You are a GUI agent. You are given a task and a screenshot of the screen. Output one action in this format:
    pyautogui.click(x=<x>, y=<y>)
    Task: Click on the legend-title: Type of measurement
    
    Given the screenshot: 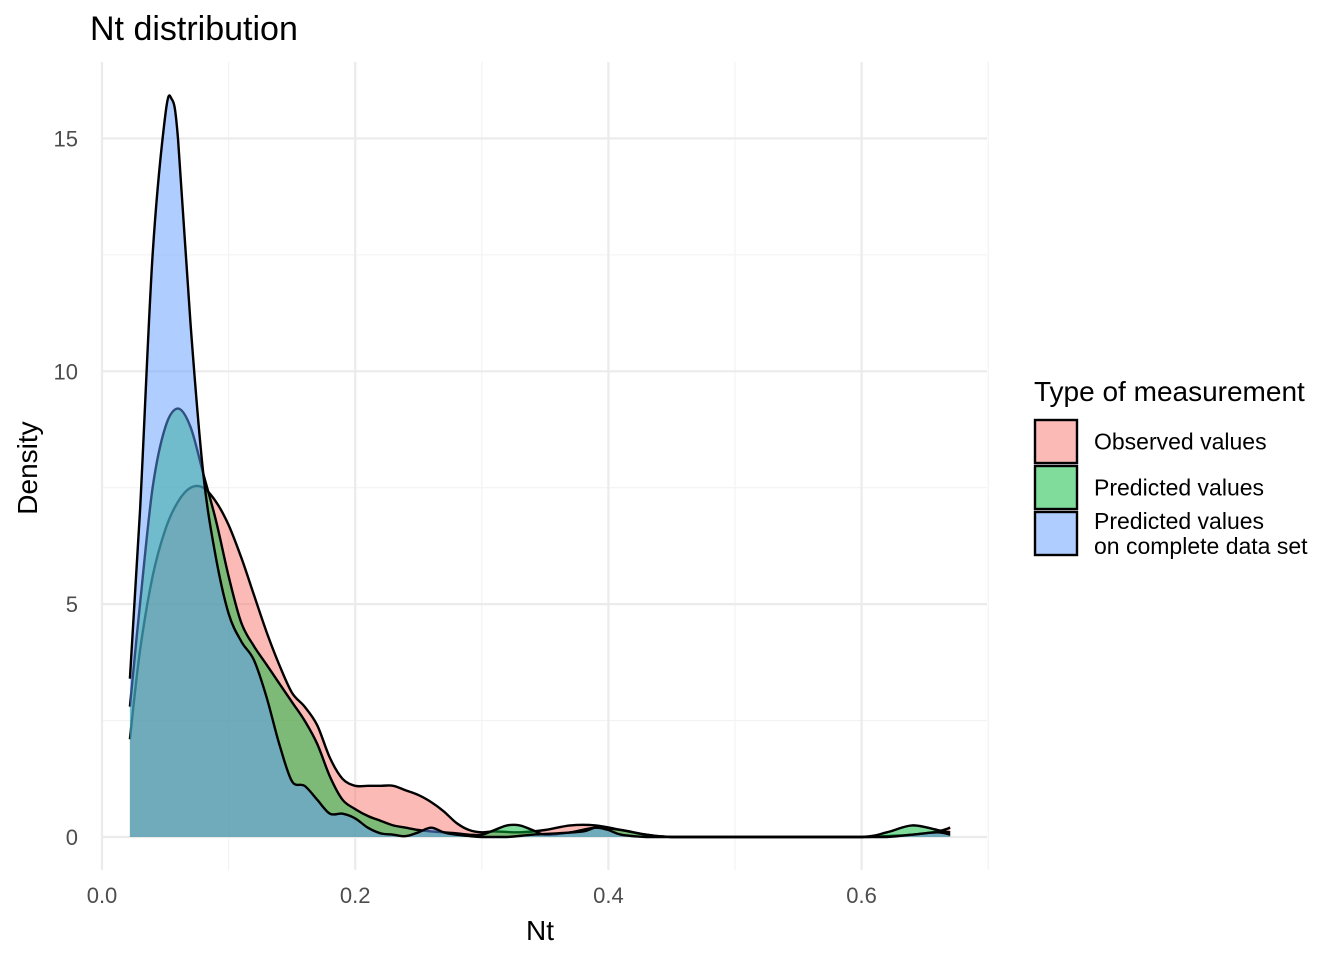 What is the action you would take?
    pyautogui.click(x=1169, y=391)
    